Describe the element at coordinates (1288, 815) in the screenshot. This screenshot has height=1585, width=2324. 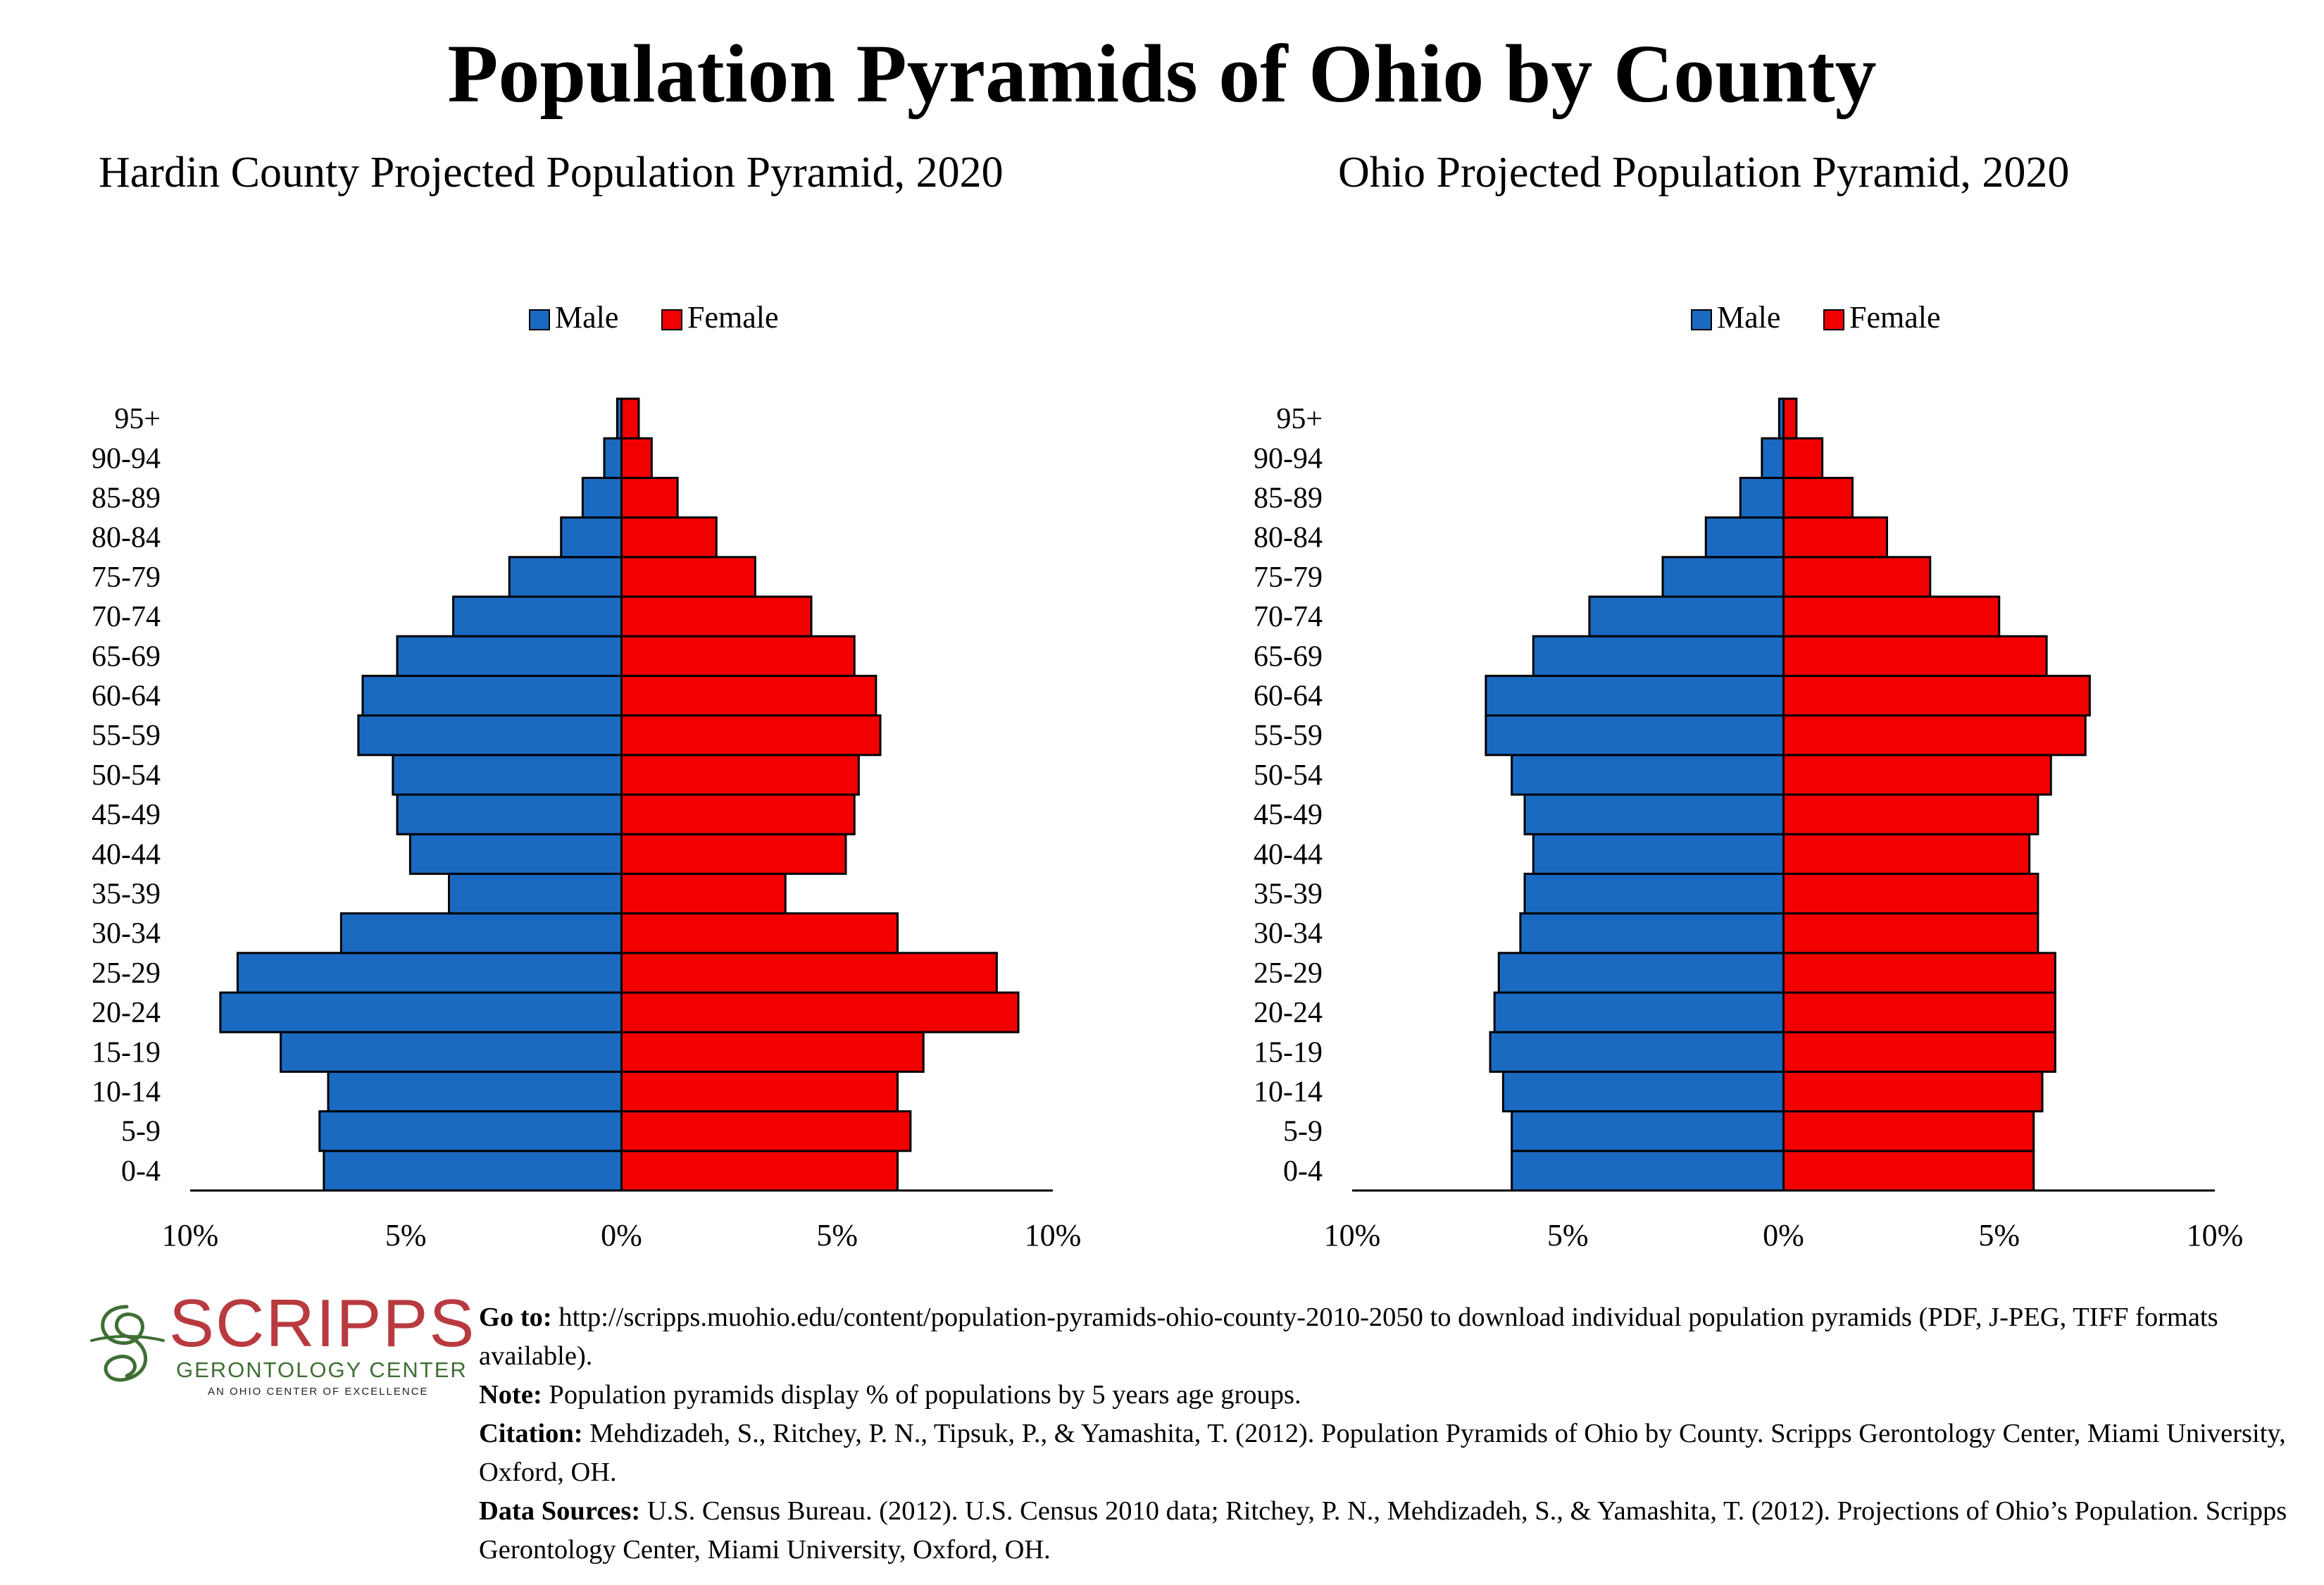
I see `age-group-label: 45-49` at that location.